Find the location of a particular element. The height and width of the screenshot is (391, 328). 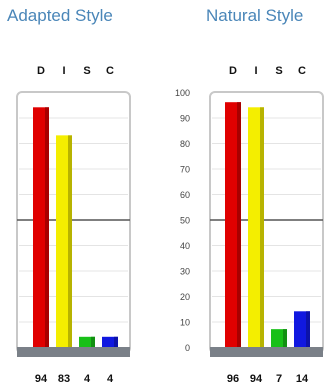

adapted-style-title: Adapted Style is located at coordinates (60, 15).